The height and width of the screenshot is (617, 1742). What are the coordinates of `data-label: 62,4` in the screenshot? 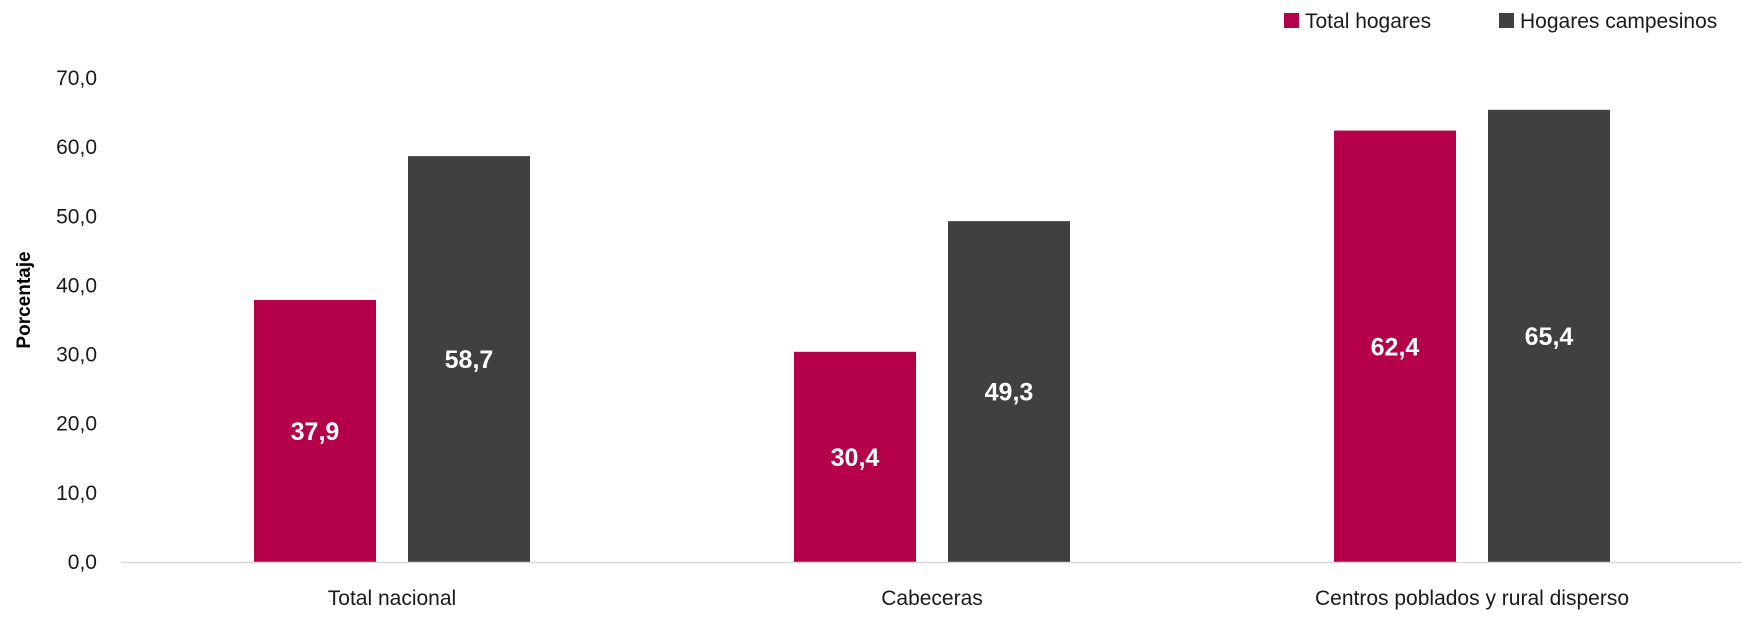 It's located at (1395, 347).